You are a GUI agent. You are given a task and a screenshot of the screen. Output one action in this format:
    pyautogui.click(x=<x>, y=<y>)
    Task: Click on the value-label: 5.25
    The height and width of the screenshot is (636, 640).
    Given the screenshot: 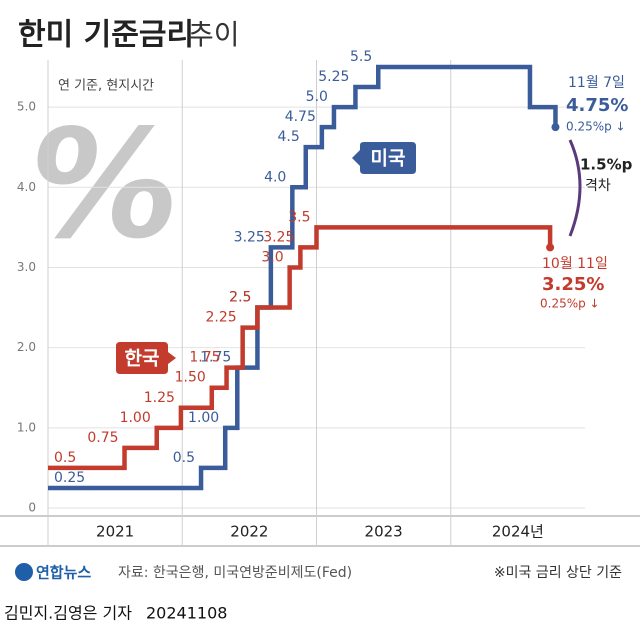 What is the action you would take?
    pyautogui.click(x=333, y=77)
    